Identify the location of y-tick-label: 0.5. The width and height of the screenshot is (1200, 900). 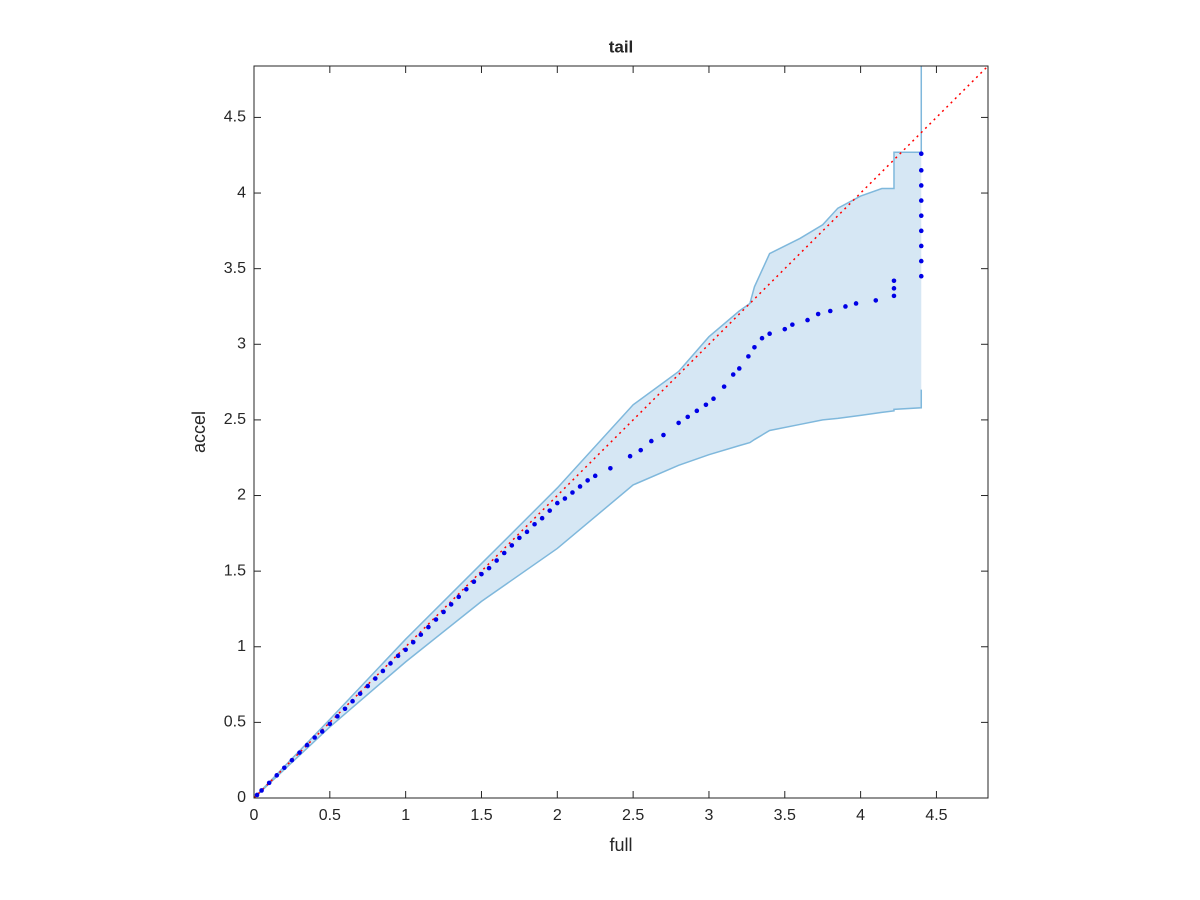
(235, 722).